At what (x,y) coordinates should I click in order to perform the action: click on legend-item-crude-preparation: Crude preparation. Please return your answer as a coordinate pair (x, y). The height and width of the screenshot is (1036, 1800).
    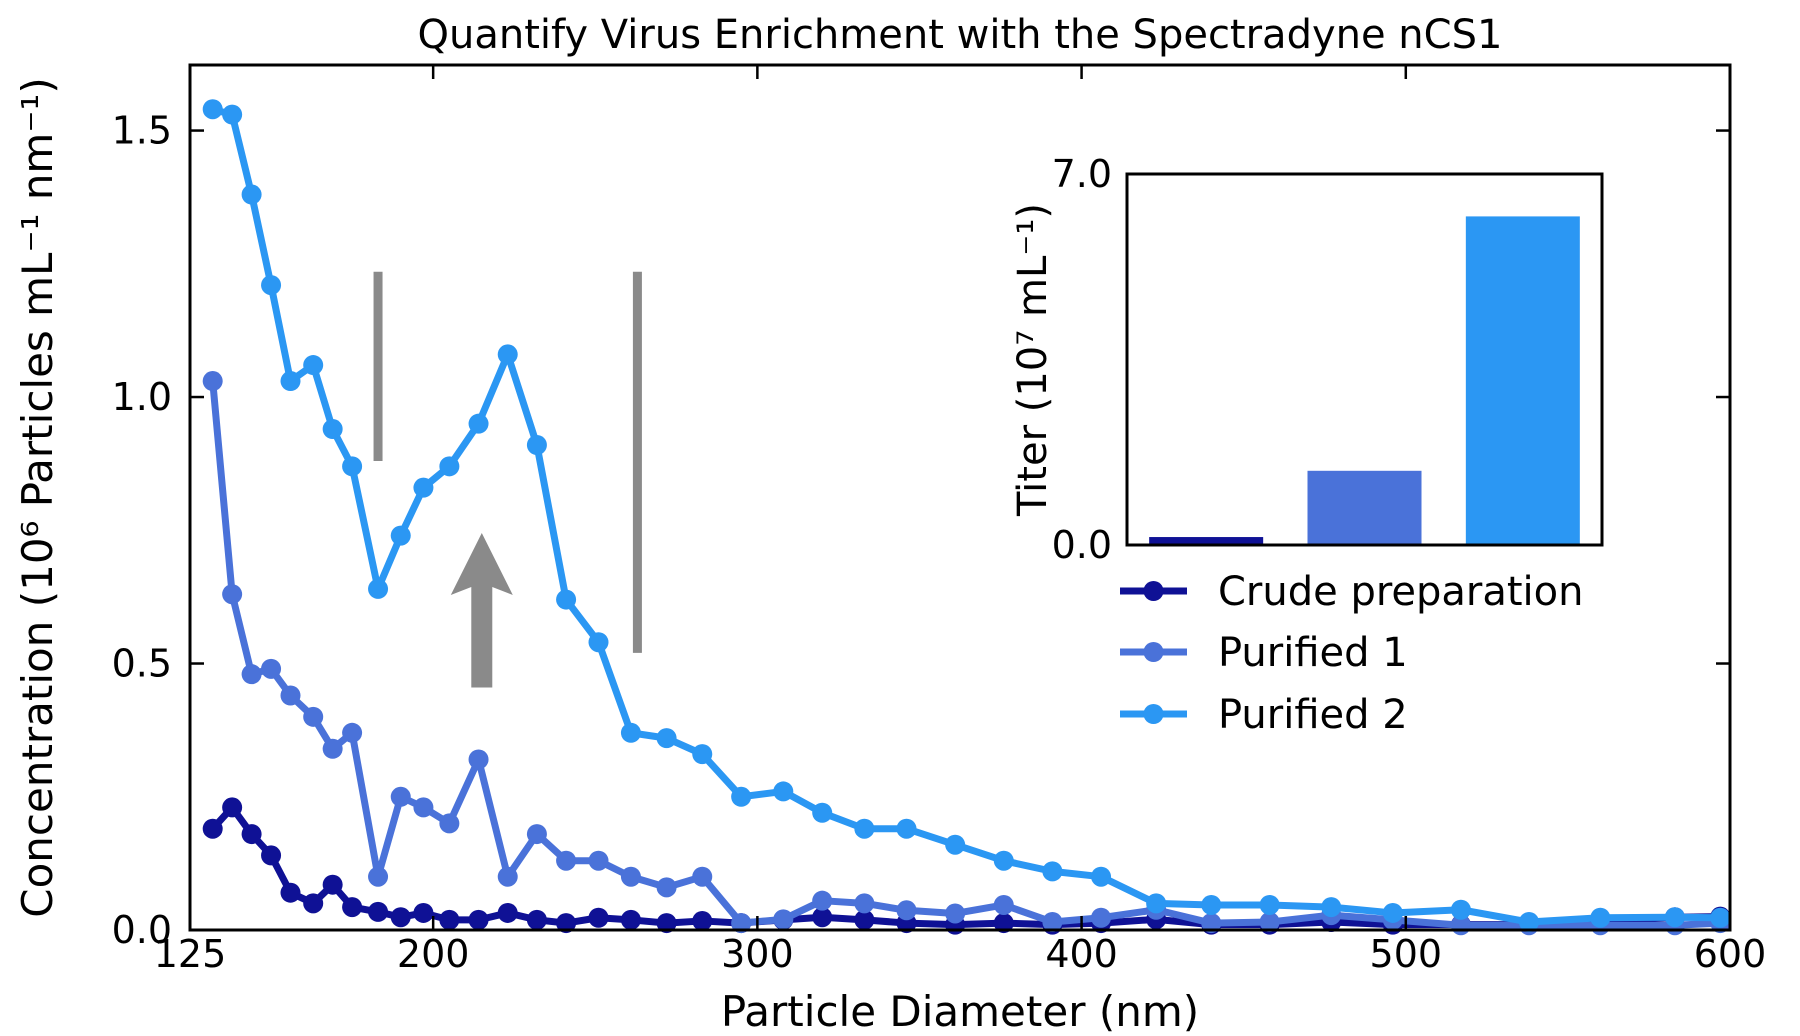
    Looking at the image, I should click on (1352, 592).